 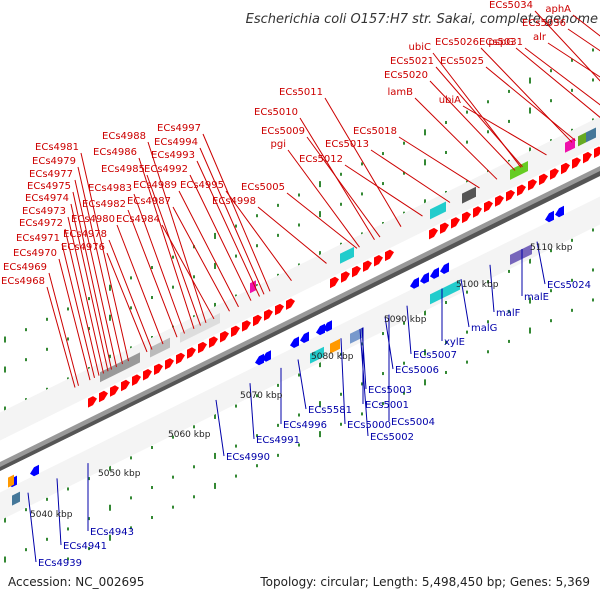 I want to click on gene-label-reverse: ECs5024, so click(x=569, y=285).